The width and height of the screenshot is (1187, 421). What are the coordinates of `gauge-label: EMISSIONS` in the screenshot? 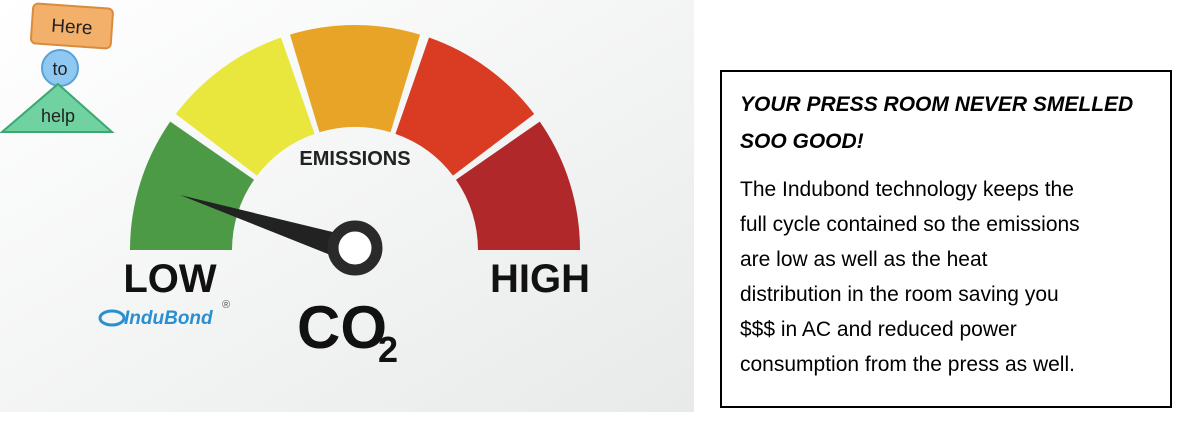 It's located at (354, 159).